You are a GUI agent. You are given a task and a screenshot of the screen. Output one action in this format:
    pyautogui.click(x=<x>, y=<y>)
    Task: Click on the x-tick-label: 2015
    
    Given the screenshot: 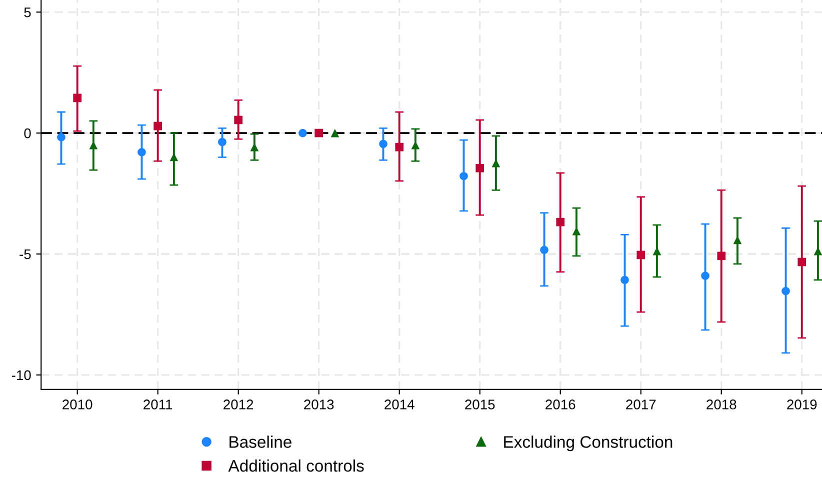 What is the action you would take?
    pyautogui.click(x=480, y=405)
    